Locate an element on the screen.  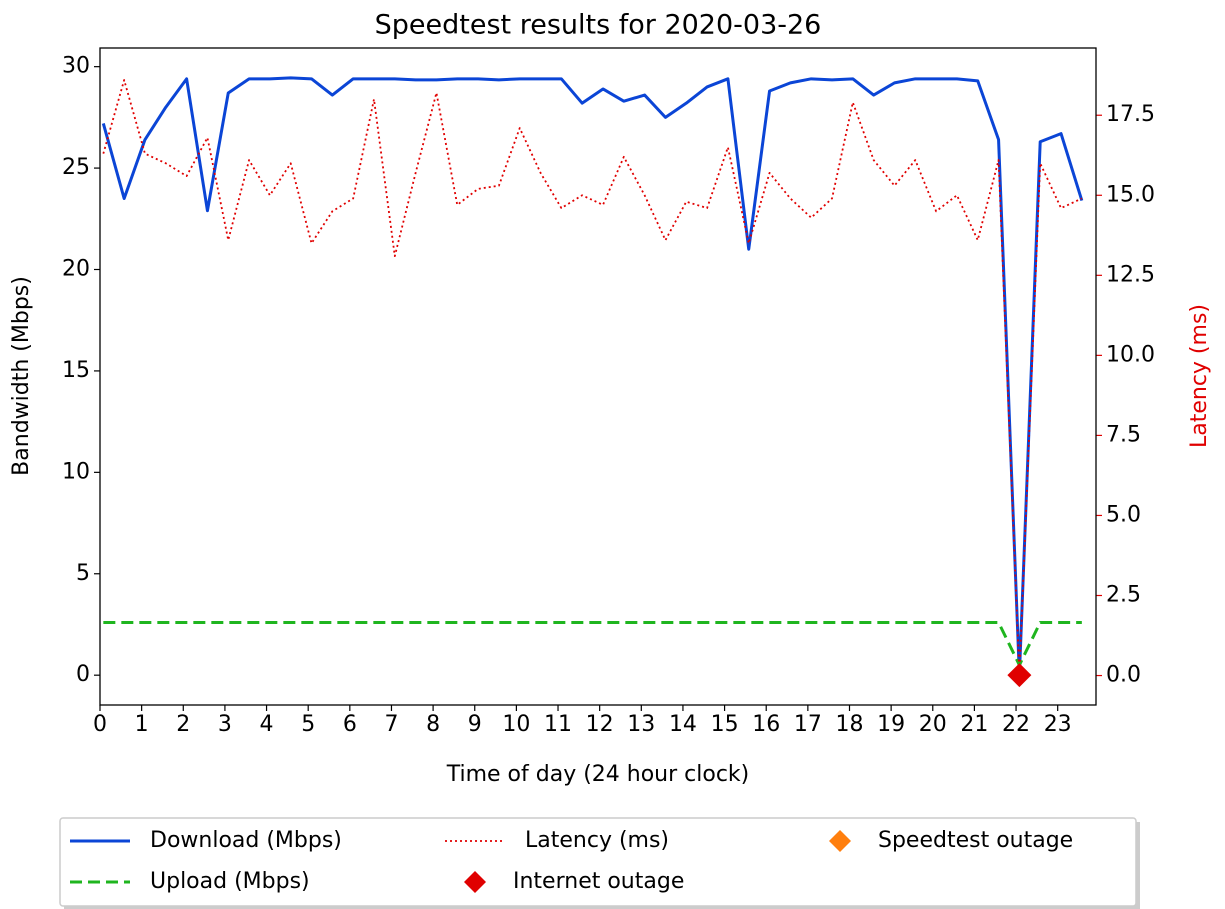
x-tick-label: 9 is located at coordinates (475, 724).